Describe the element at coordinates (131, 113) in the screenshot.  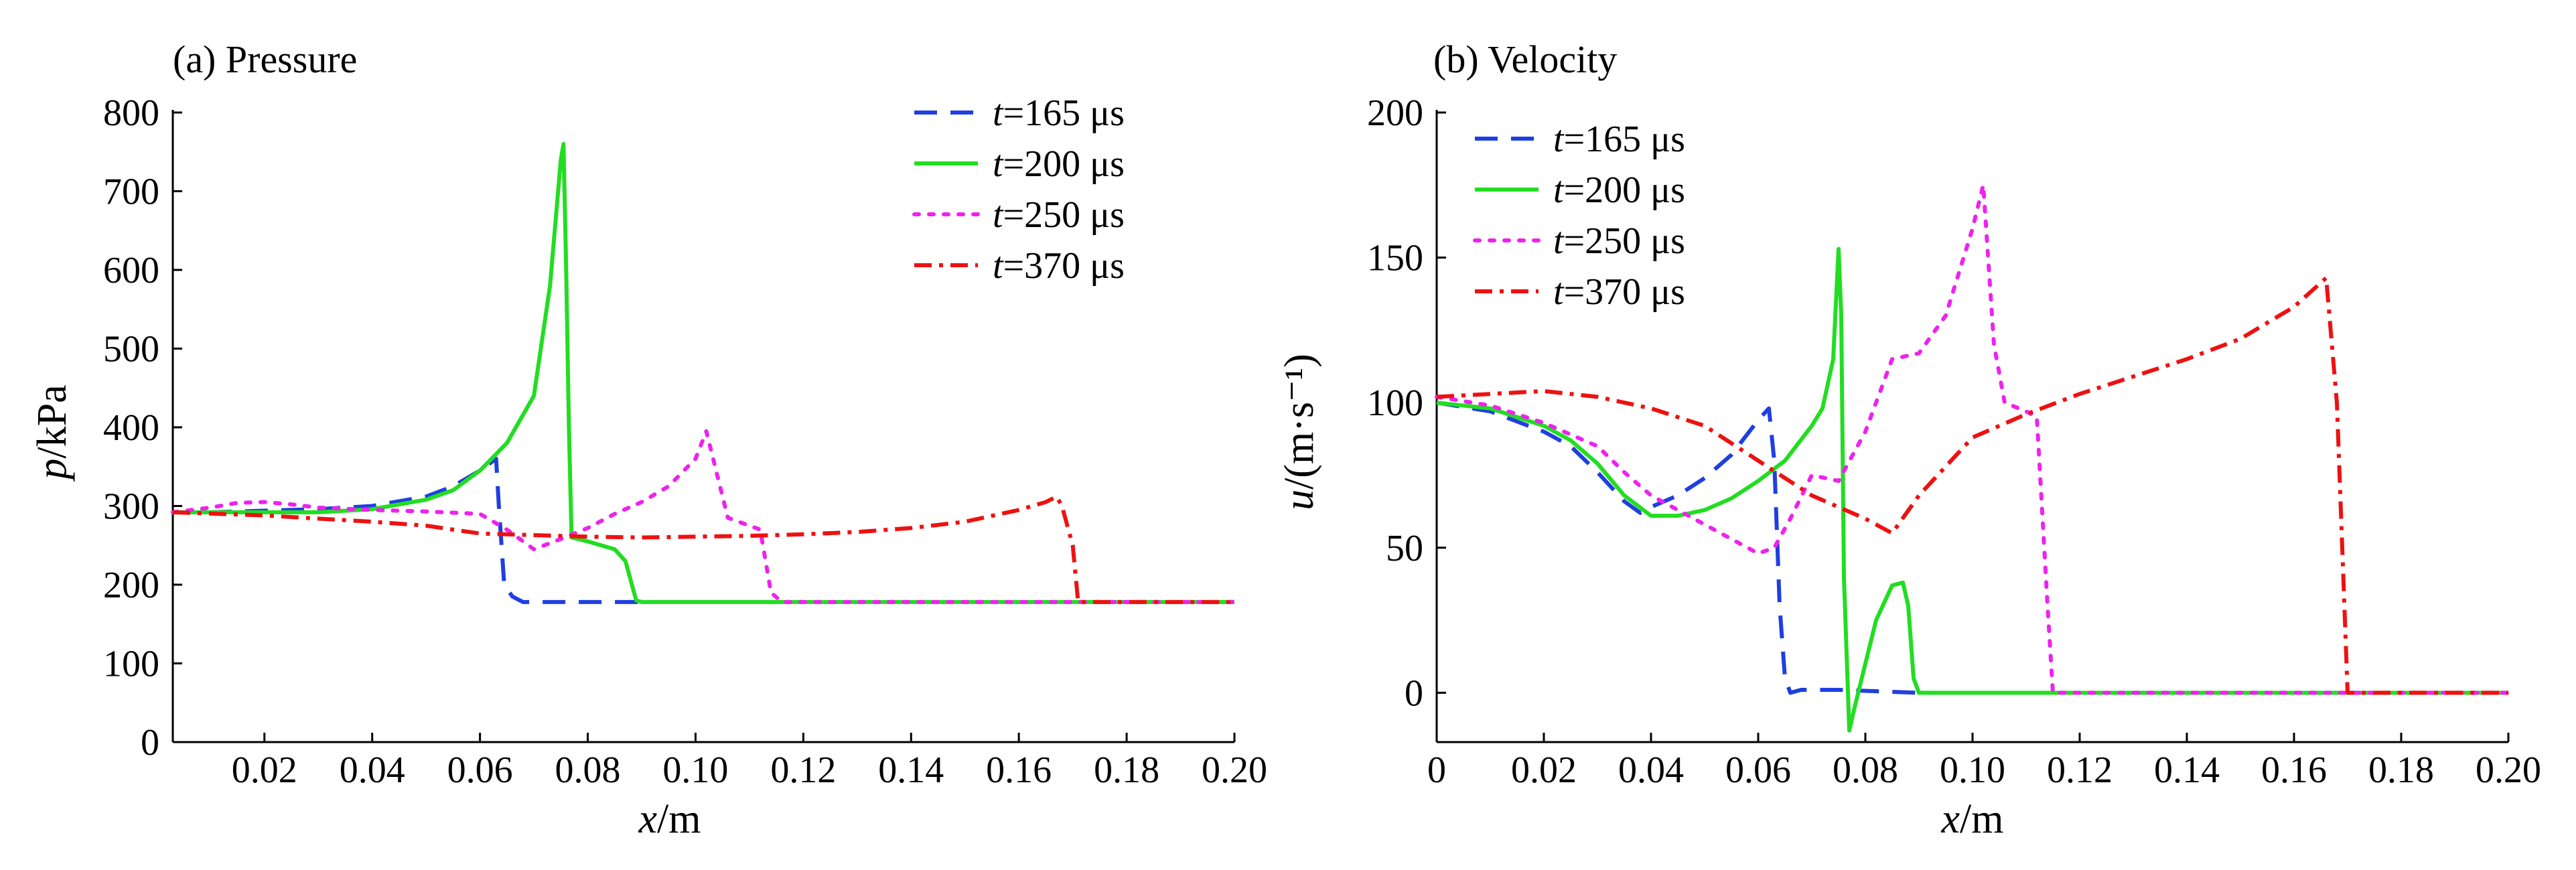
I see `y-tick-label: 800` at that location.